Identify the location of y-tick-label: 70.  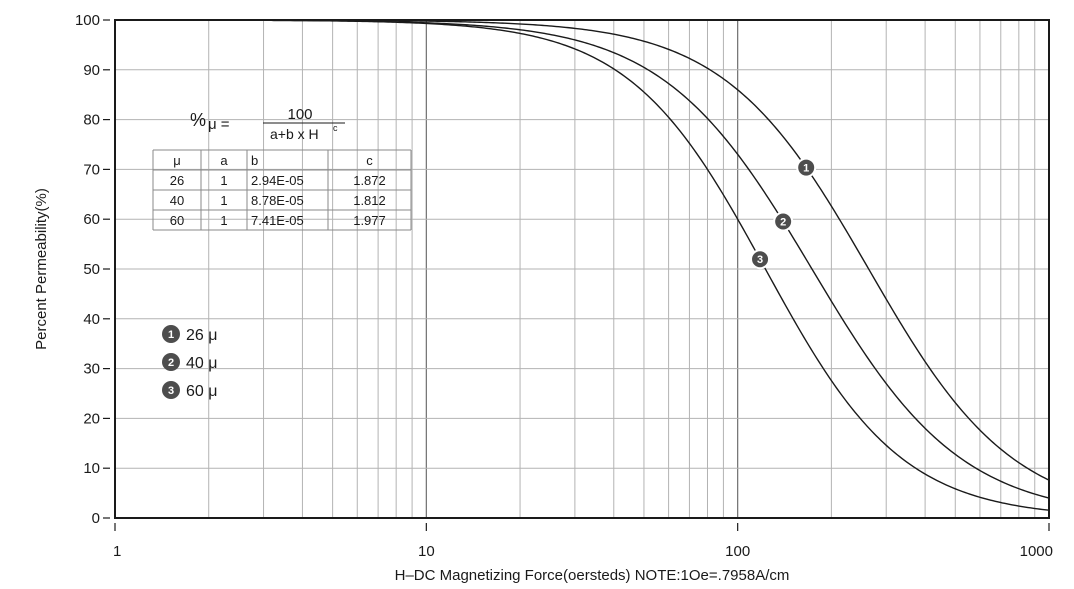
(91, 169).